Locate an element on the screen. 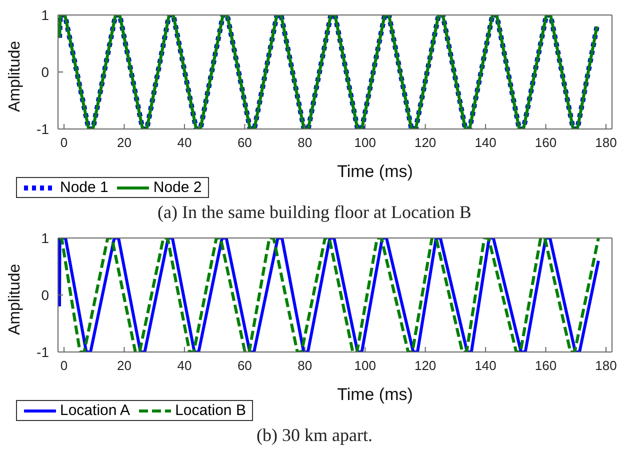 Image resolution: width=629 pixels, height=462 pixels. legend-label: Location B is located at coordinates (210, 410).